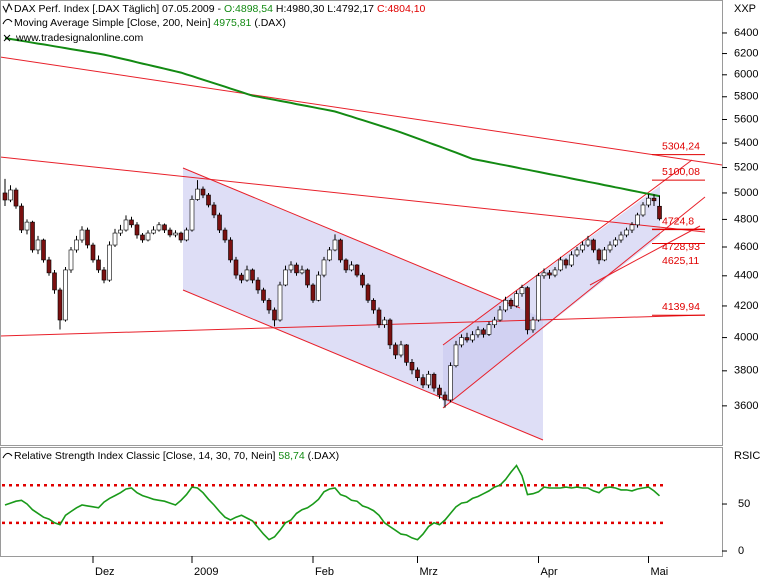 This screenshot has width=770, height=578. I want to click on rsi-axis-label: RSIC, so click(747, 456).